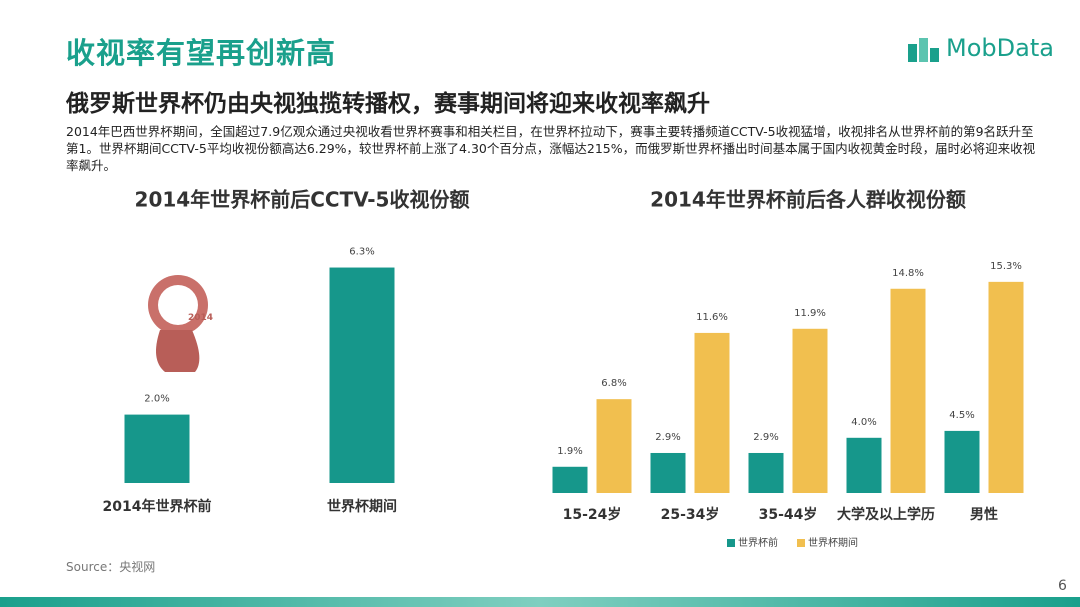  I want to click on value-label: 15.3%, so click(1006, 266).